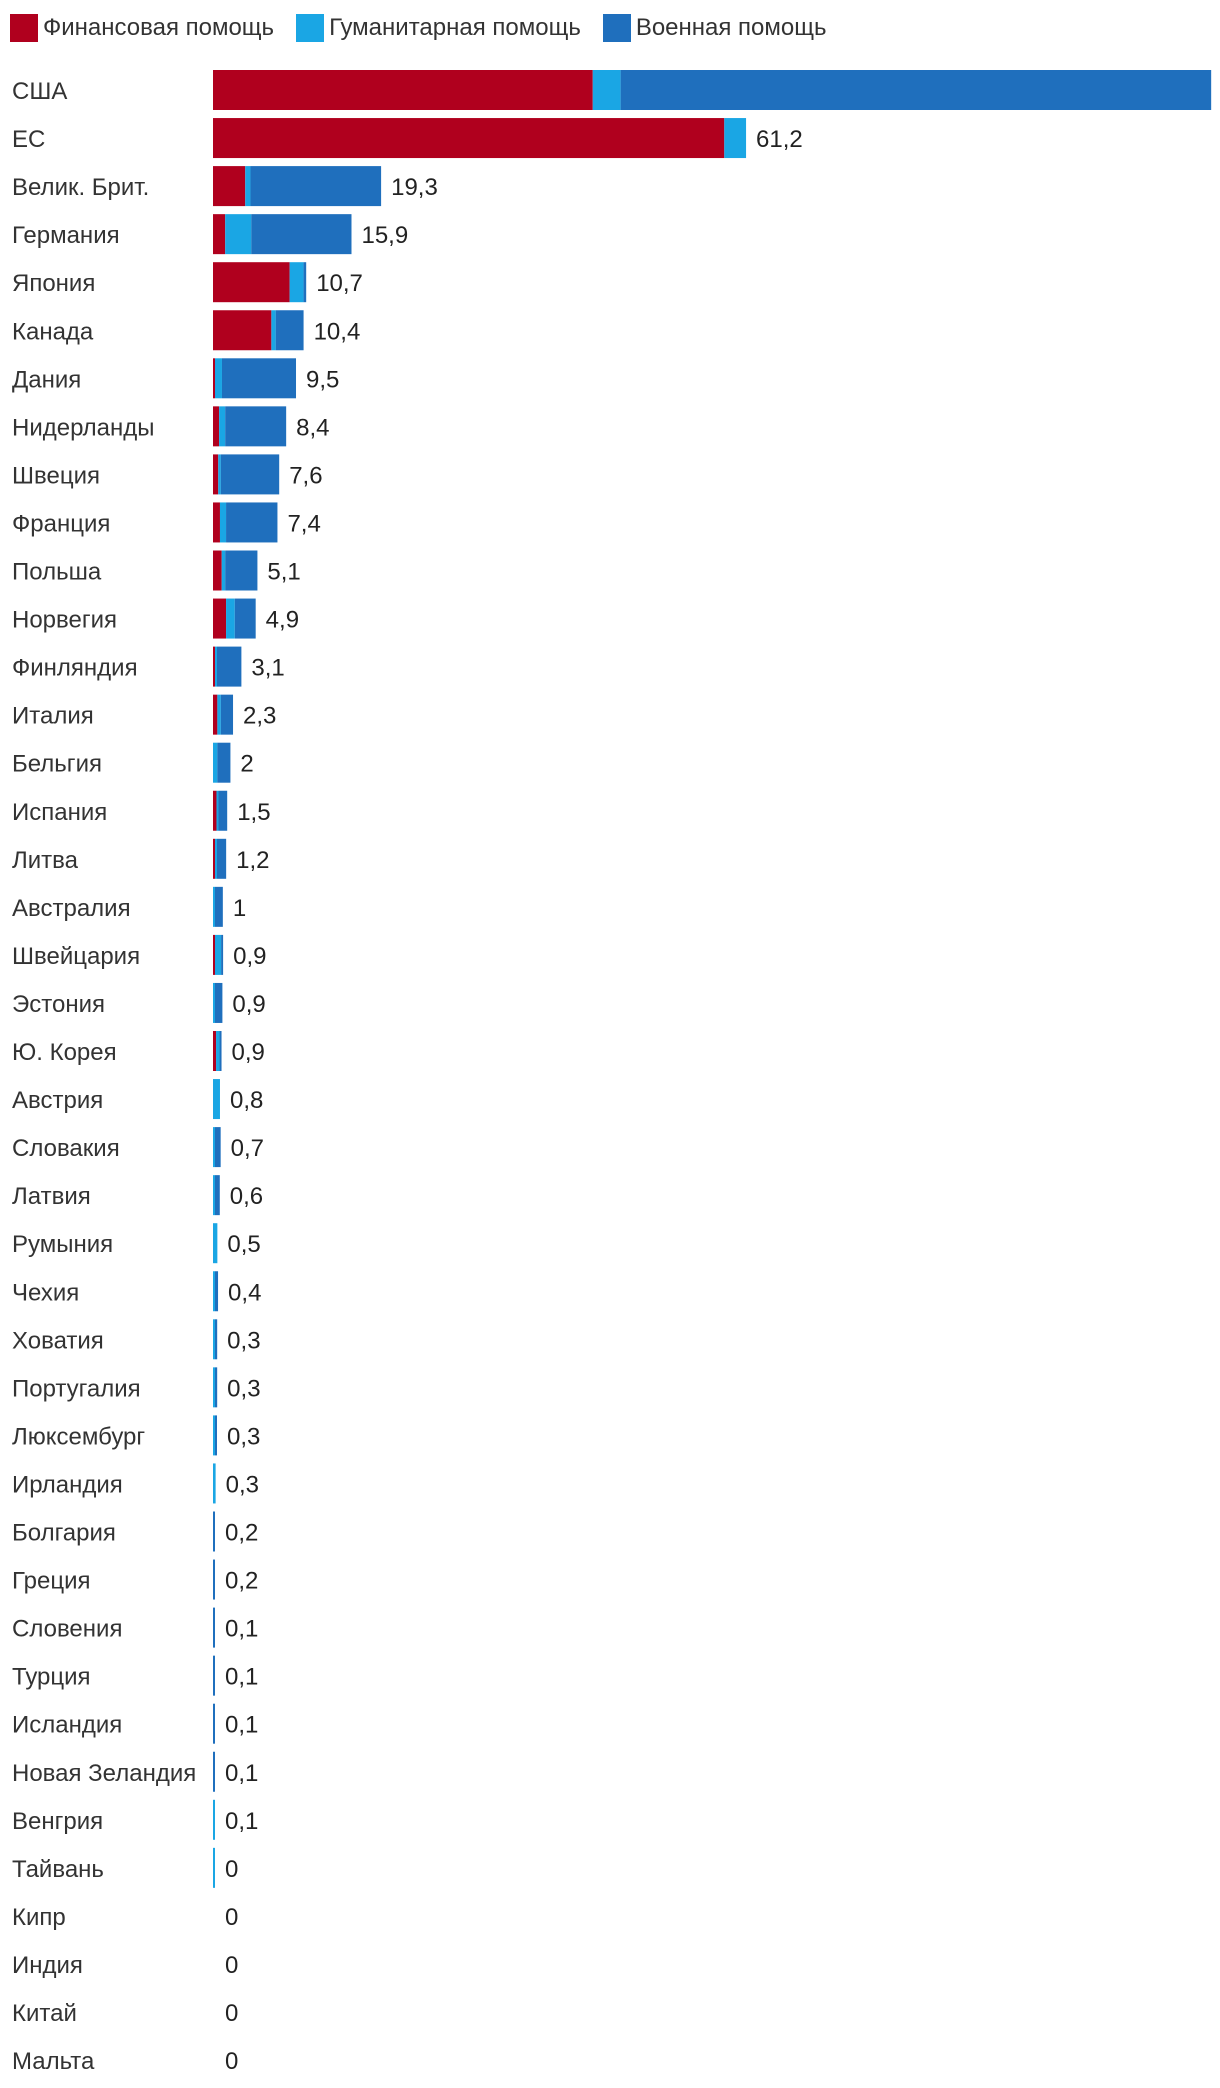 The height and width of the screenshot is (2088, 1220). What do you see at coordinates (125, 1917) in the screenshot?
I see `bar-row-38: Кипр 0` at bounding box center [125, 1917].